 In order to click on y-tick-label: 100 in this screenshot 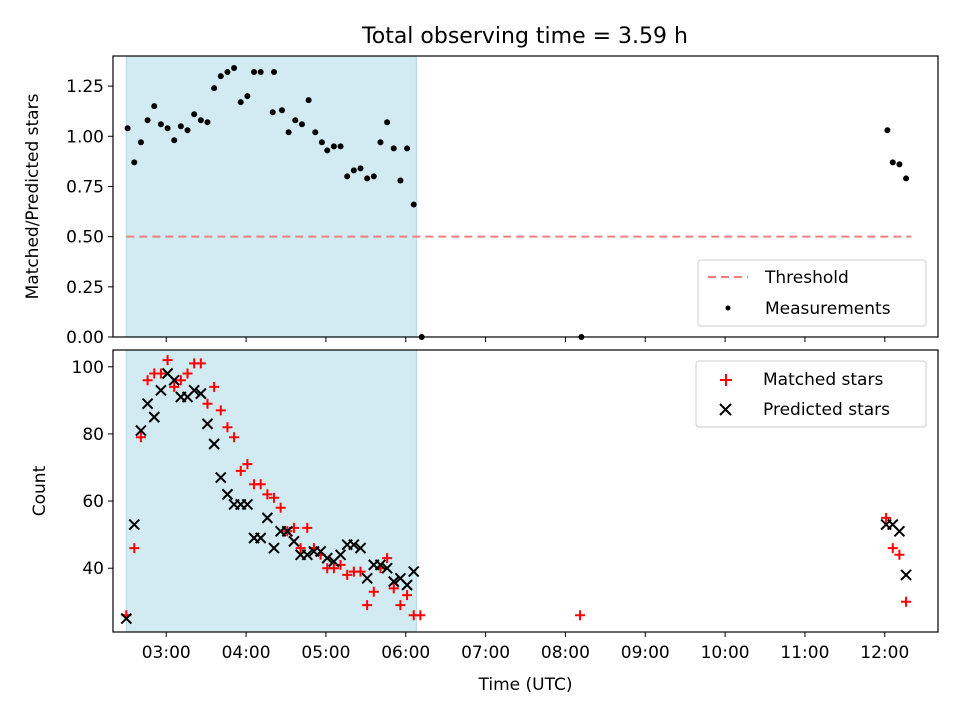, I will do `click(88, 368)`.